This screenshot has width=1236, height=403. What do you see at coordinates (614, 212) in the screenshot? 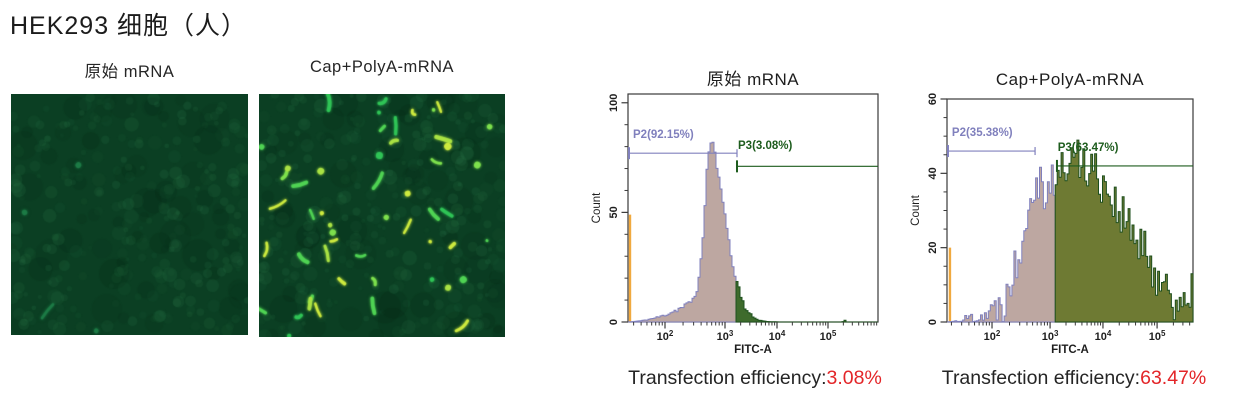
I see `y-tick-label: 50` at bounding box center [614, 212].